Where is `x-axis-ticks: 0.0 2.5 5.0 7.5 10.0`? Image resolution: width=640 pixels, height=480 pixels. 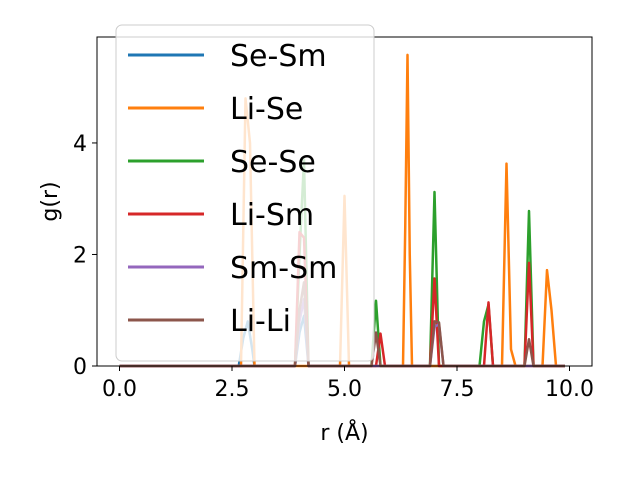 x-axis-ticks: 0.0 2.5 5.0 7.5 10.0 is located at coordinates (348, 384).